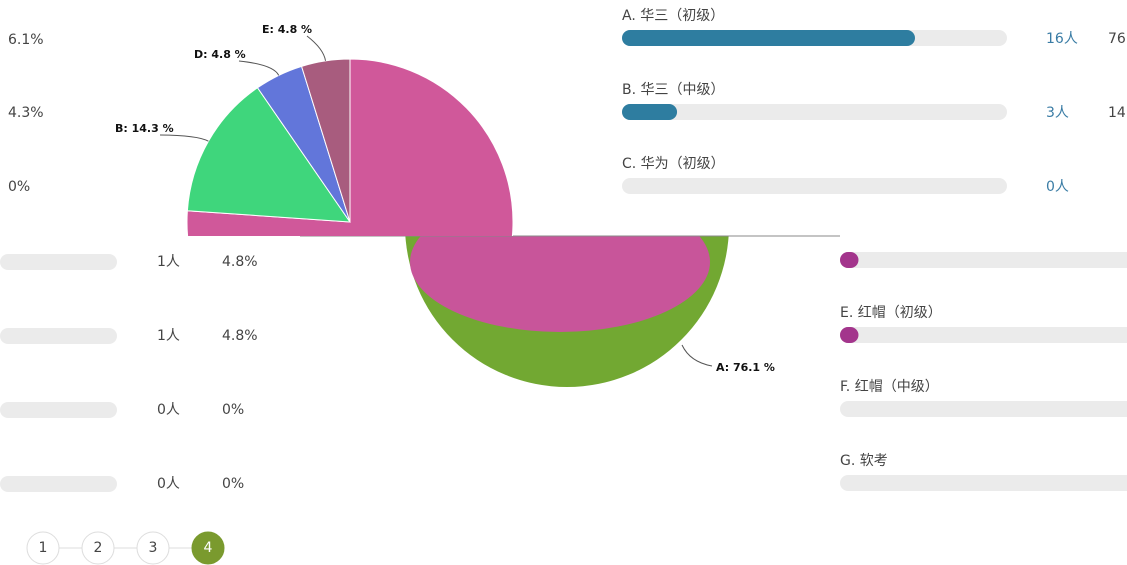  Describe the element at coordinates (891, 312) in the screenshot. I see `option-label: E. 红帽（初级）` at that location.